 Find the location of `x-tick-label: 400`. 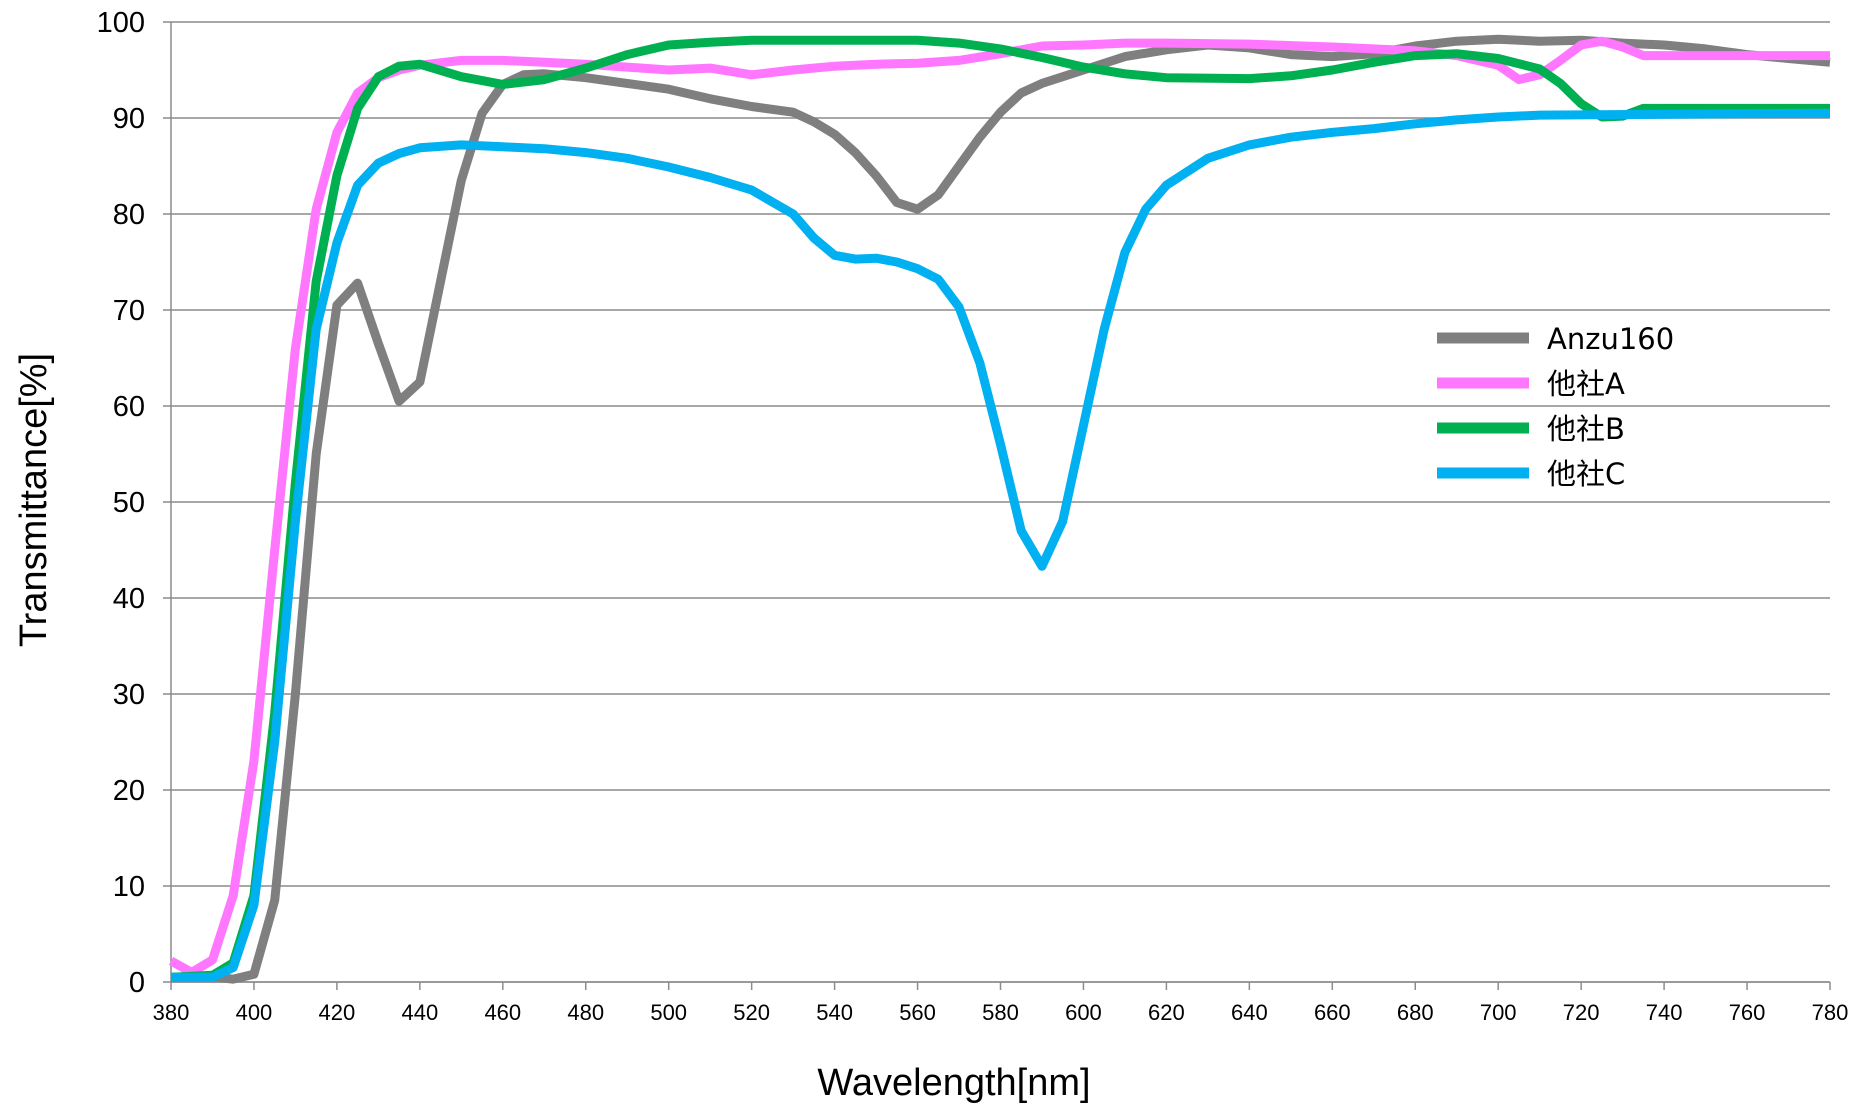

x-tick-label: 400 is located at coordinates (254, 1012).